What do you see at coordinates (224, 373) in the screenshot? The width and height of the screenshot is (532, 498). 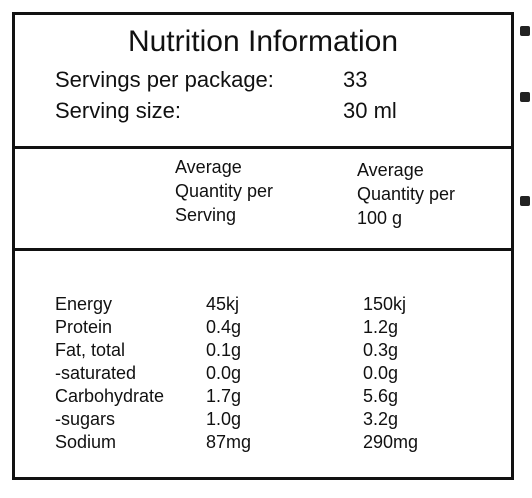 I see `per-serving-value: 0.0g` at bounding box center [224, 373].